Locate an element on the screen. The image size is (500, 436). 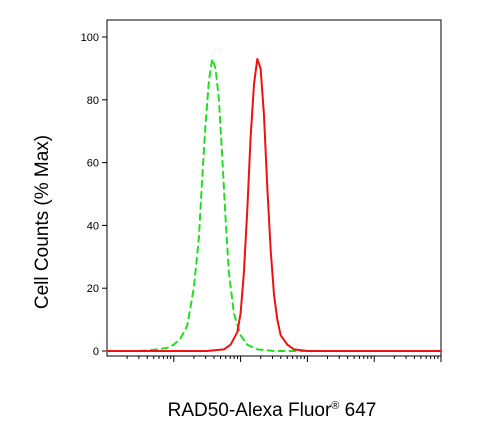
y-tick-label: 60 is located at coordinates (93, 164).